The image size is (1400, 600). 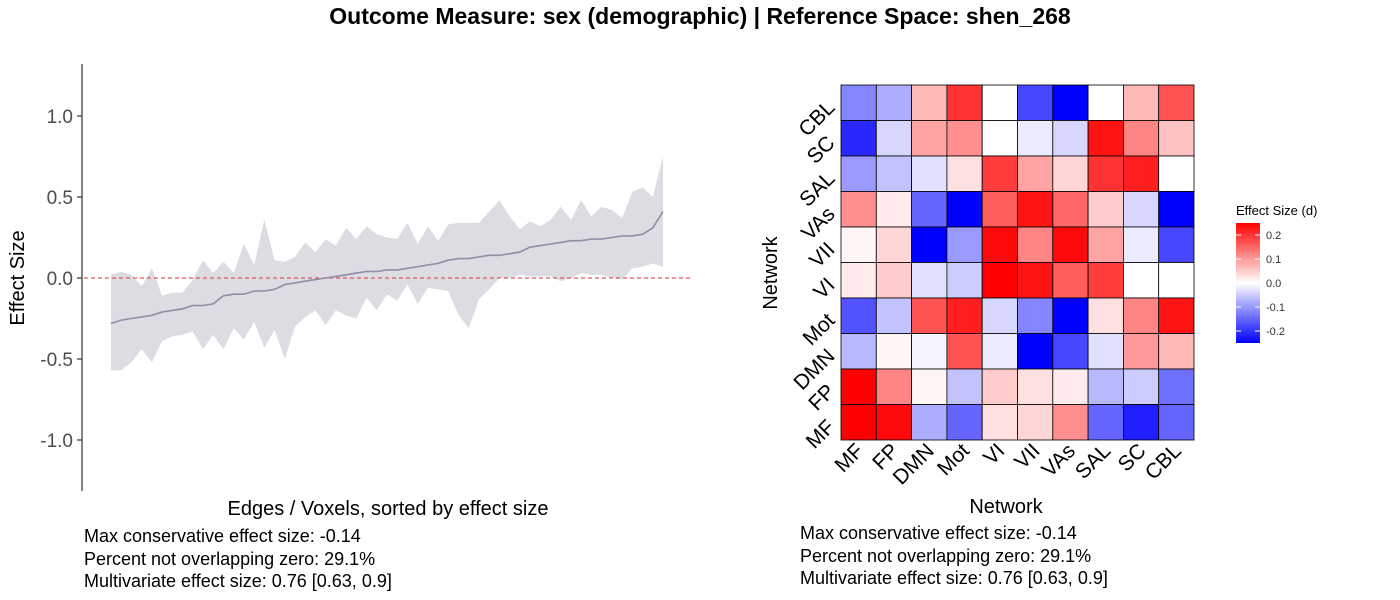 I want to click on heatmap-cell-MF-FP, so click(x=893, y=422).